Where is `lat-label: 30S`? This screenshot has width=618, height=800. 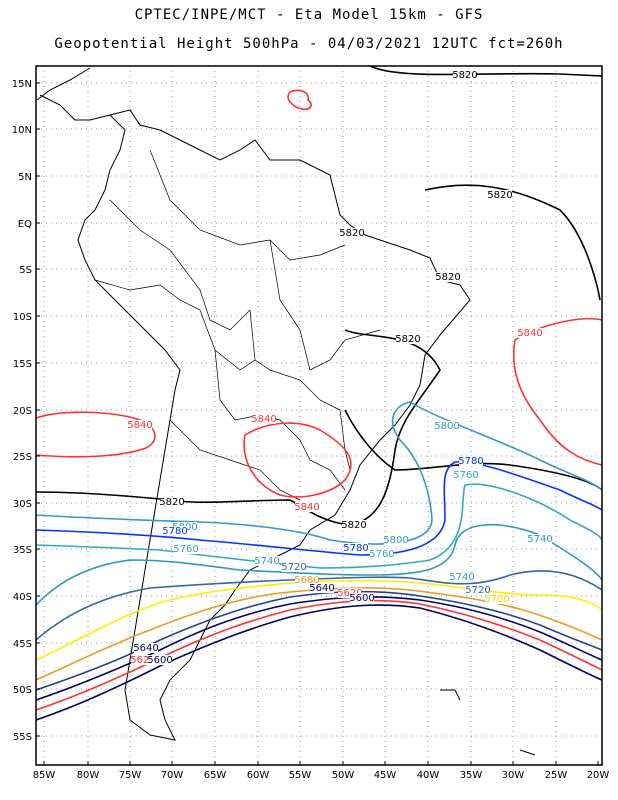
lat-label: 30S is located at coordinates (22, 504).